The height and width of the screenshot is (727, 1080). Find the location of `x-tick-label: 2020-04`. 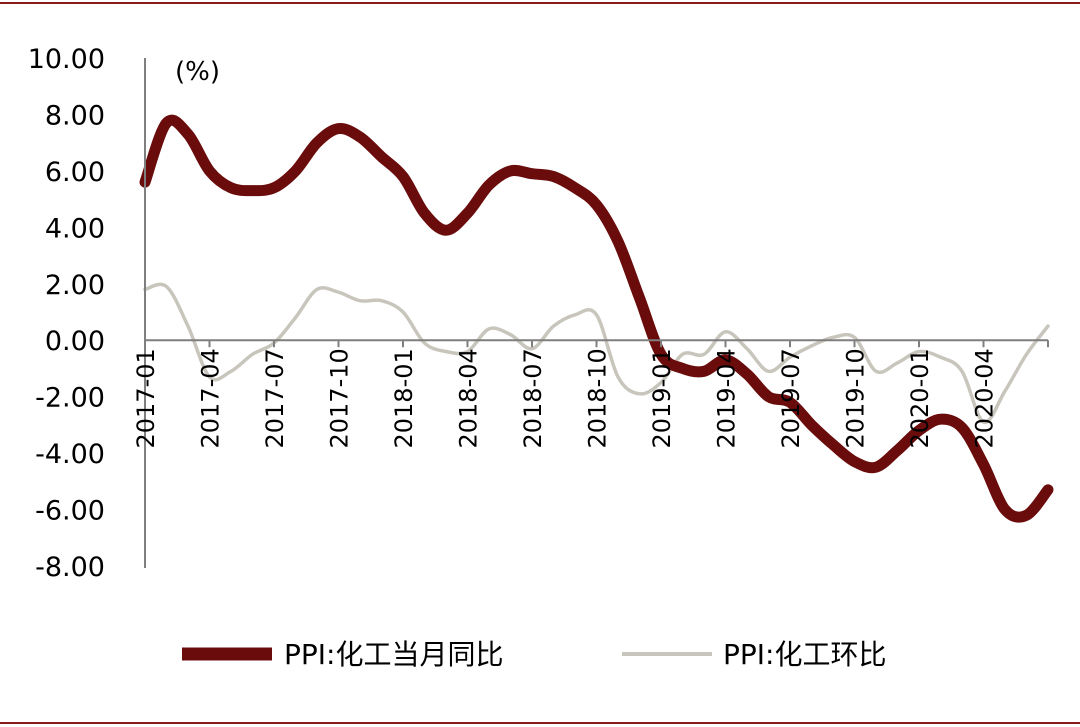

x-tick-label: 2020-04 is located at coordinates (985, 398).